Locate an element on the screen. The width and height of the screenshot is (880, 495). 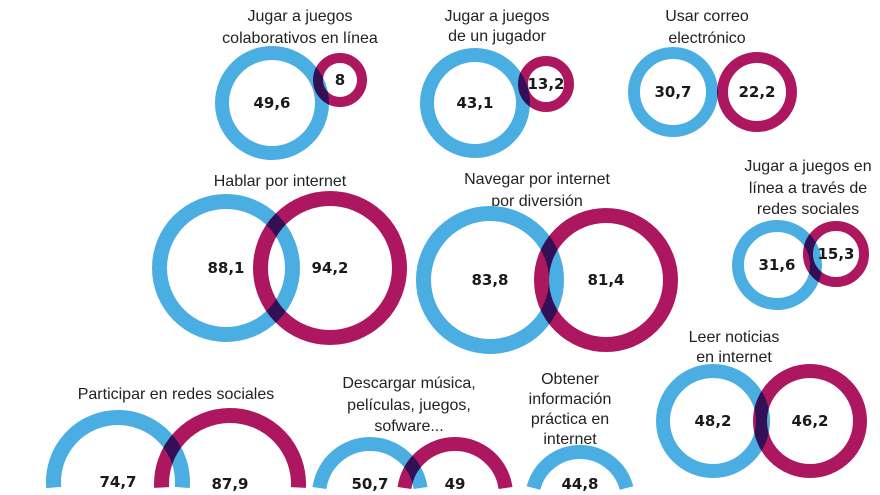
group-title-line: Usar correo is located at coordinates (707, 16).